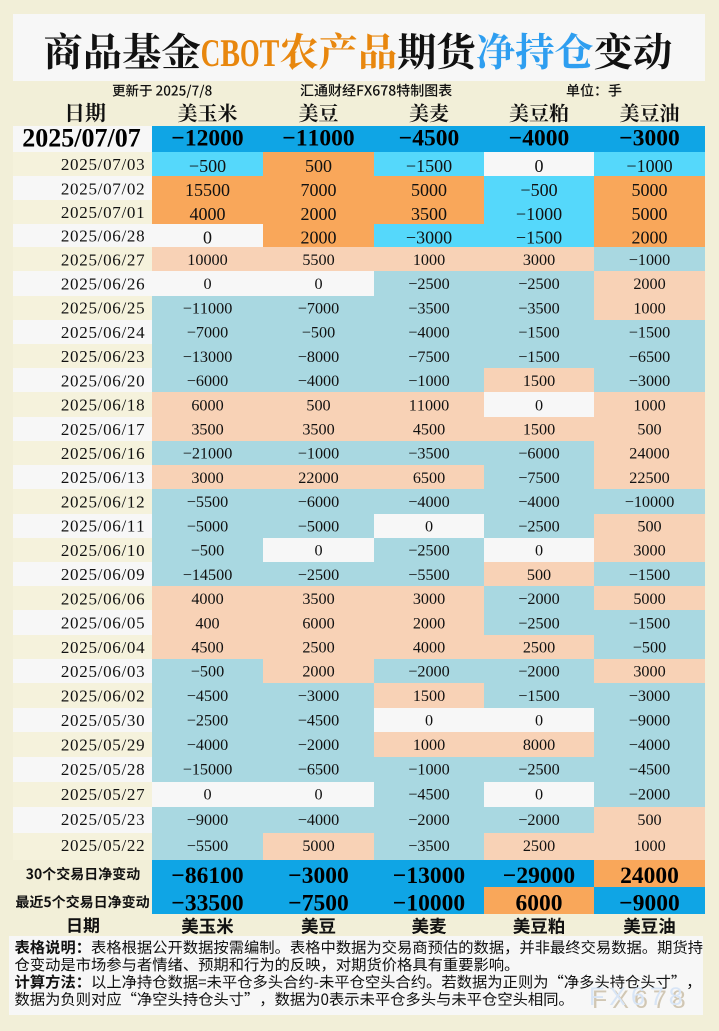  What do you see at coordinates (207, 876) in the screenshot?
I see `svg-text: −86100` at bounding box center [207, 876].